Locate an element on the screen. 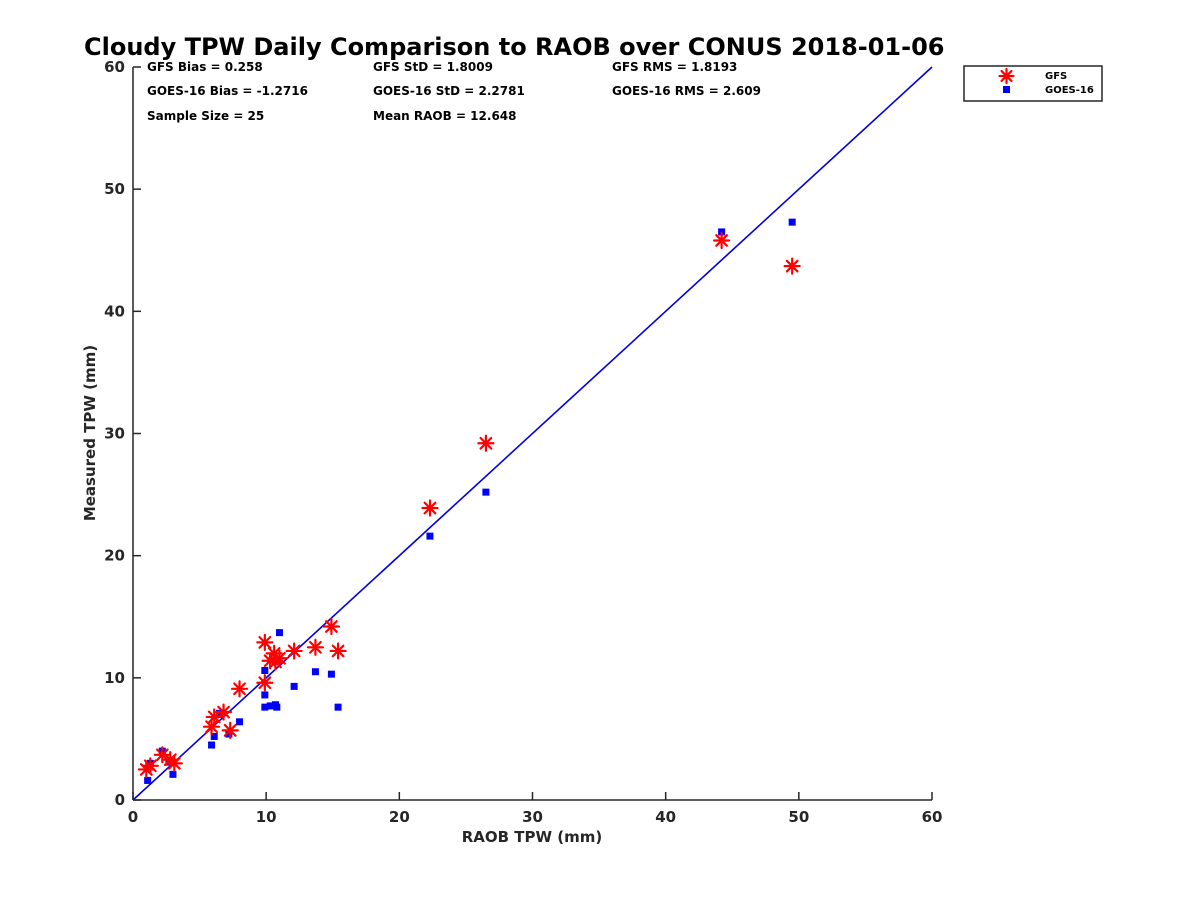 This screenshot has width=1200, height=900. stat-sample-size: Sample Size = 25 is located at coordinates (205, 116).